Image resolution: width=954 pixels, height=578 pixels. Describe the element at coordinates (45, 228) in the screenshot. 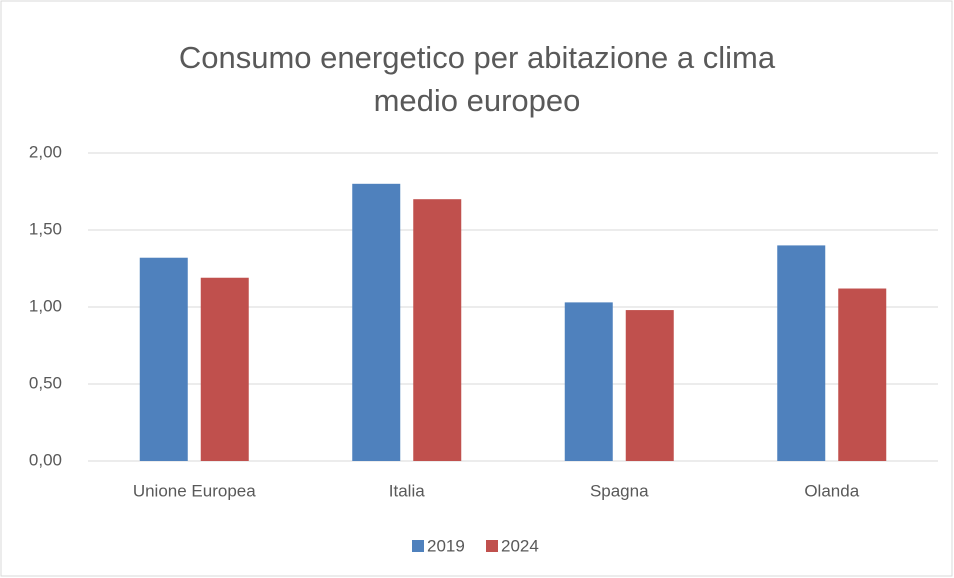

I see `y-tick-label: 1,50` at that location.